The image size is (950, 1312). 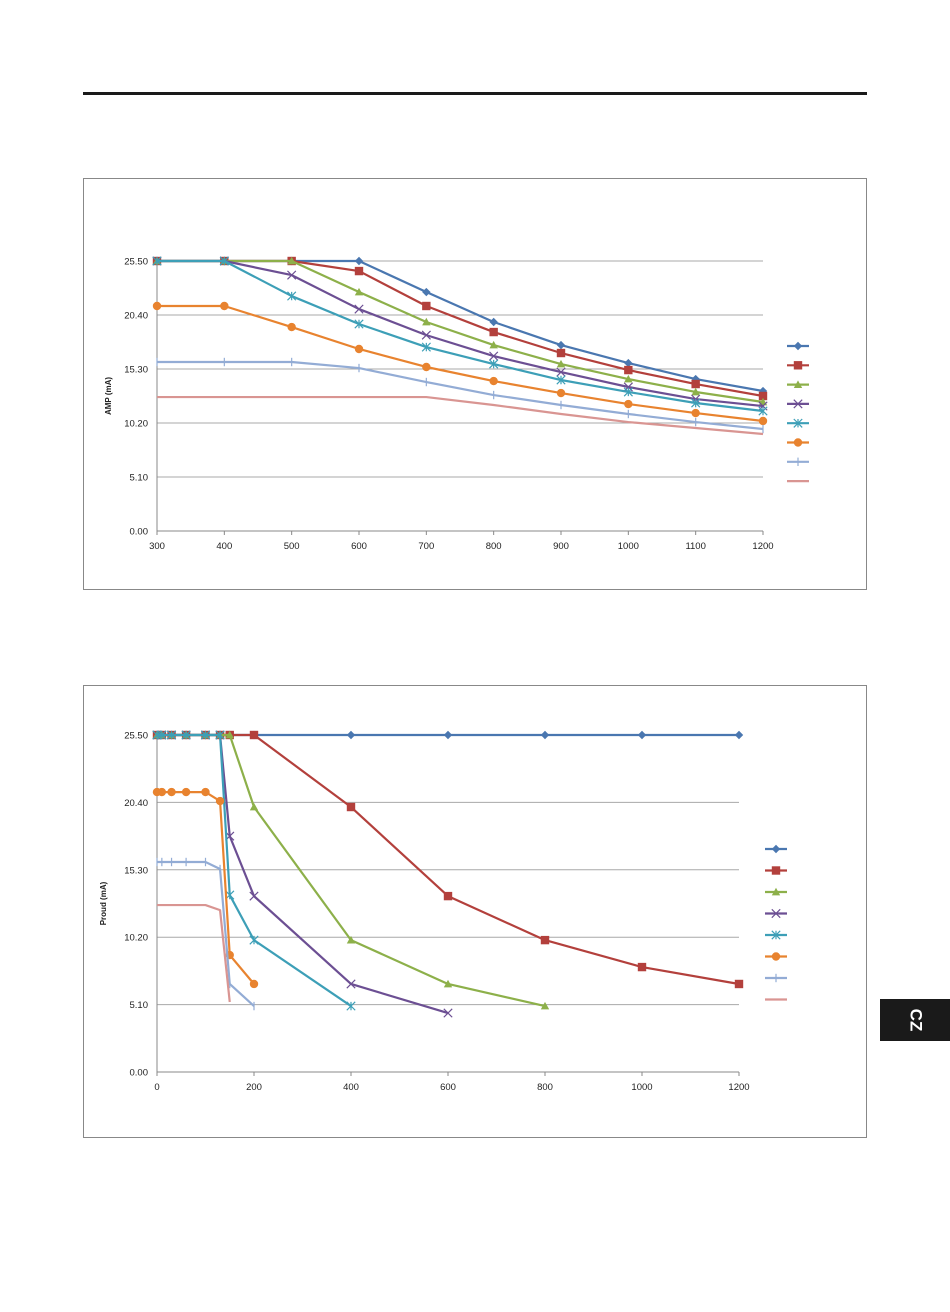 What do you see at coordinates (156, 1087) in the screenshot?
I see `current-chart-x-tick-label: 0` at bounding box center [156, 1087].